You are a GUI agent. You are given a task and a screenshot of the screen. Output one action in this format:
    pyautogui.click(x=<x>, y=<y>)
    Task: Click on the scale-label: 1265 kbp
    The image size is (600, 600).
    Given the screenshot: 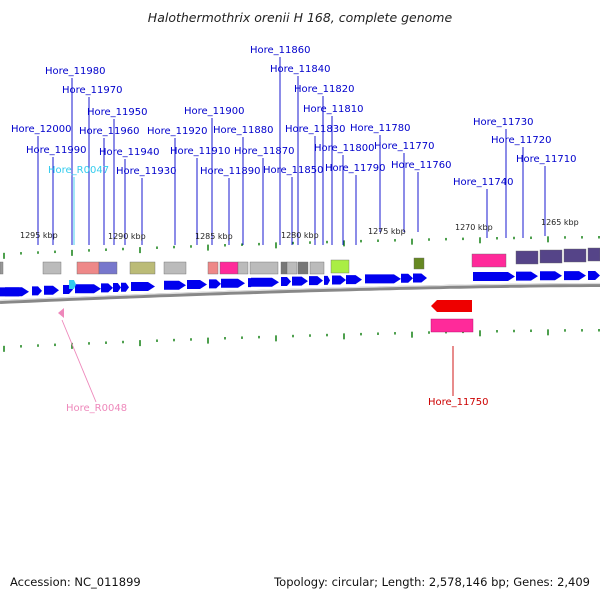 What is the action you would take?
    pyautogui.click(x=560, y=222)
    